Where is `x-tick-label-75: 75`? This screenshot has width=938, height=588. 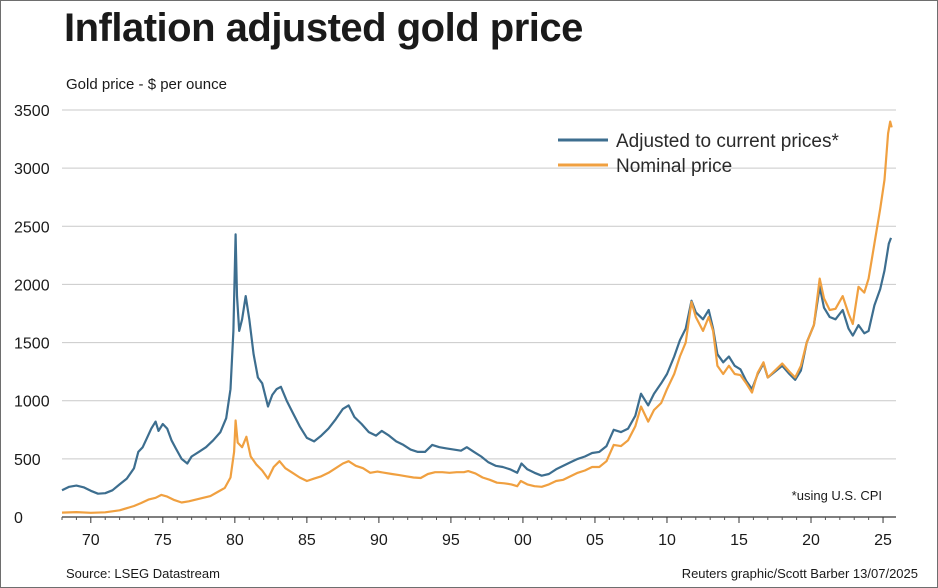
x-tick-label-75: 75 is located at coordinates (163, 540).